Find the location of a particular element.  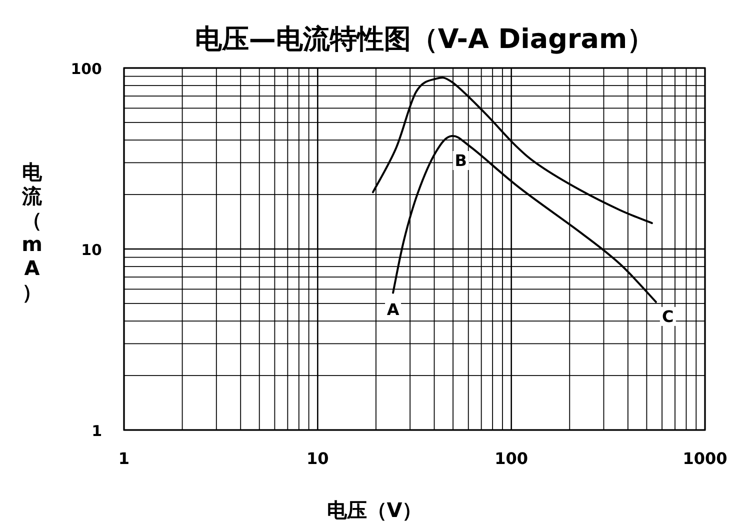

annotation: B is located at coordinates (460, 160).